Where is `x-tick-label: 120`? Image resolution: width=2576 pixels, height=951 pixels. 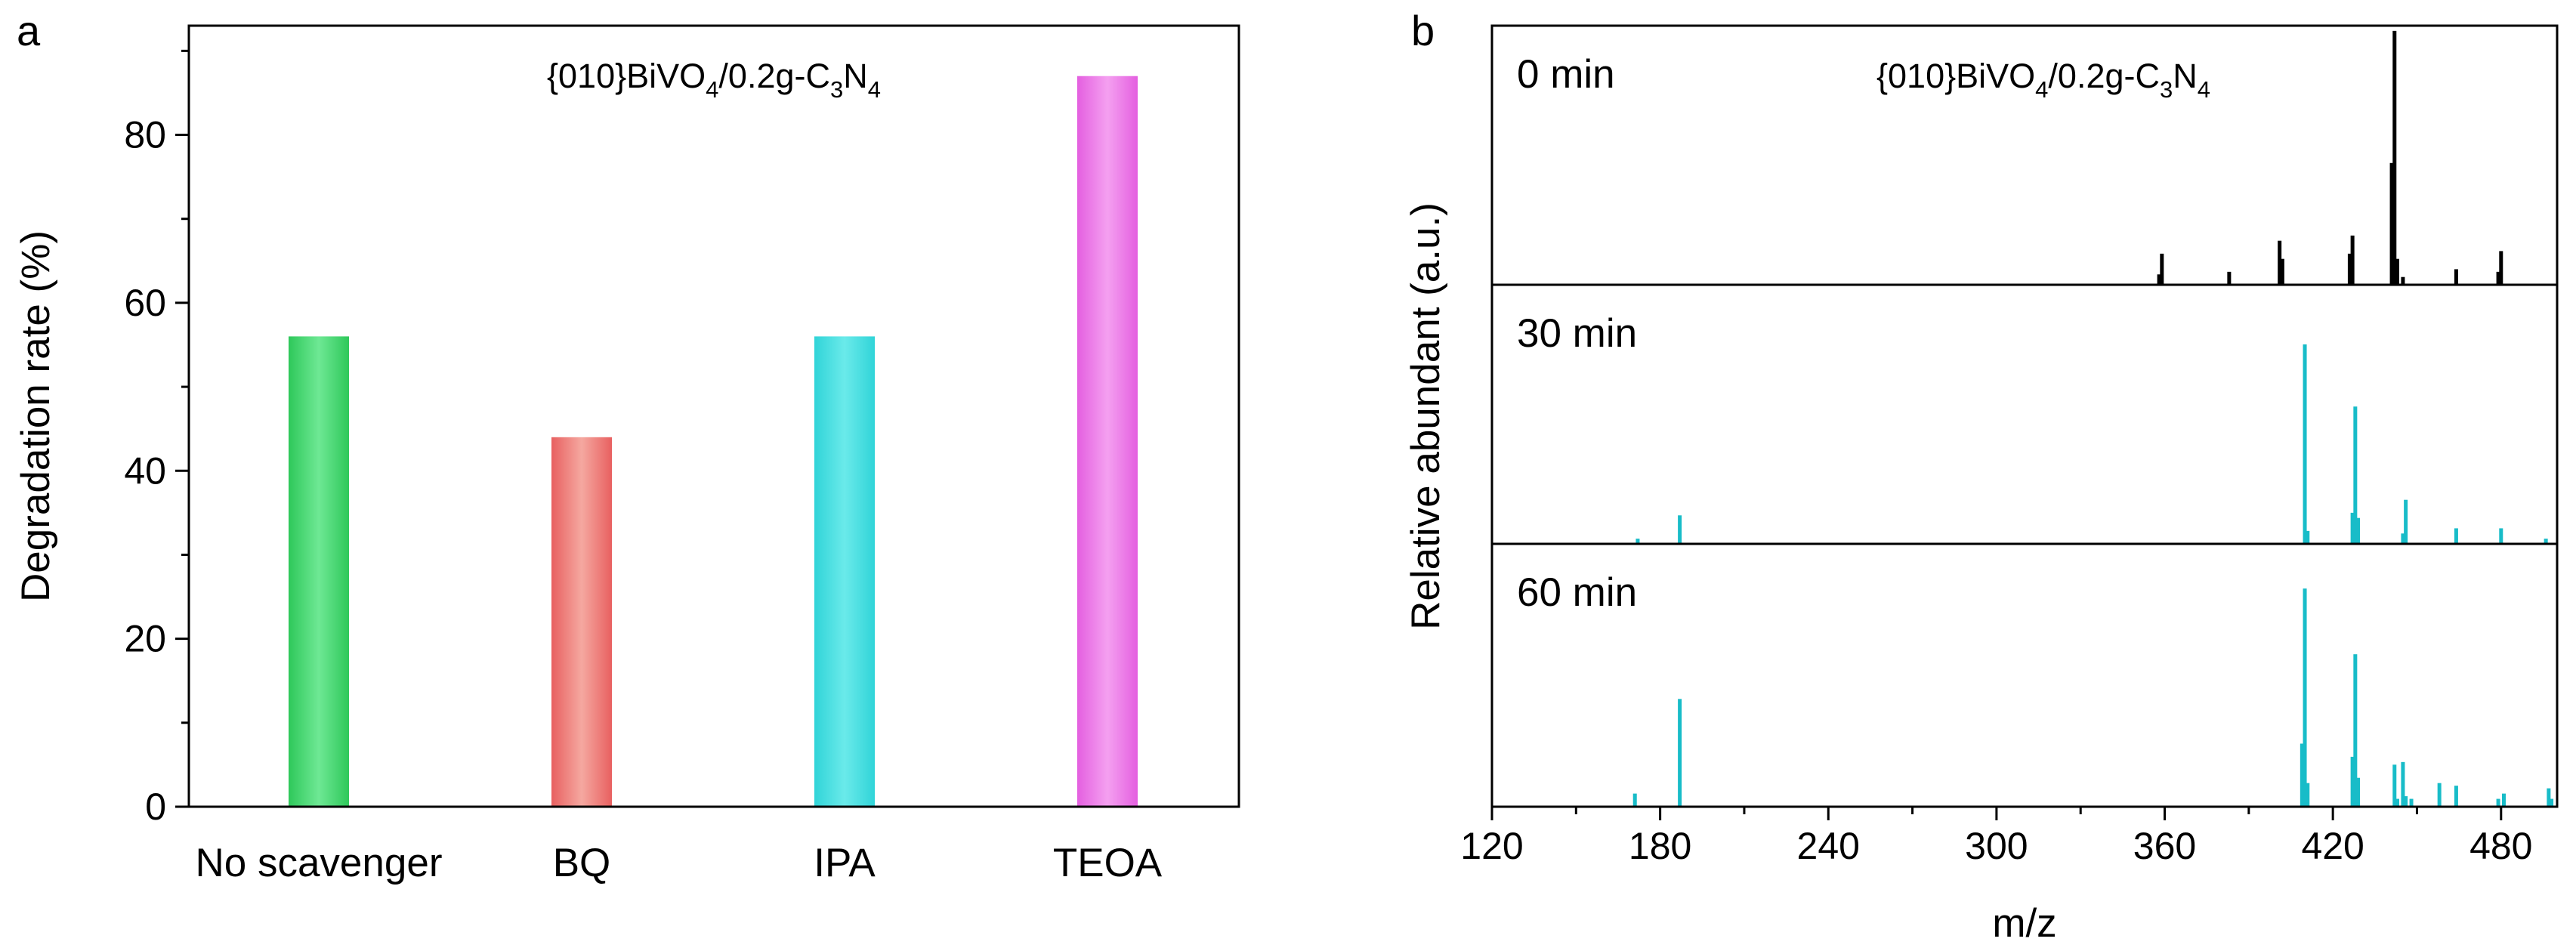 x-tick-label: 120 is located at coordinates (1491, 846).